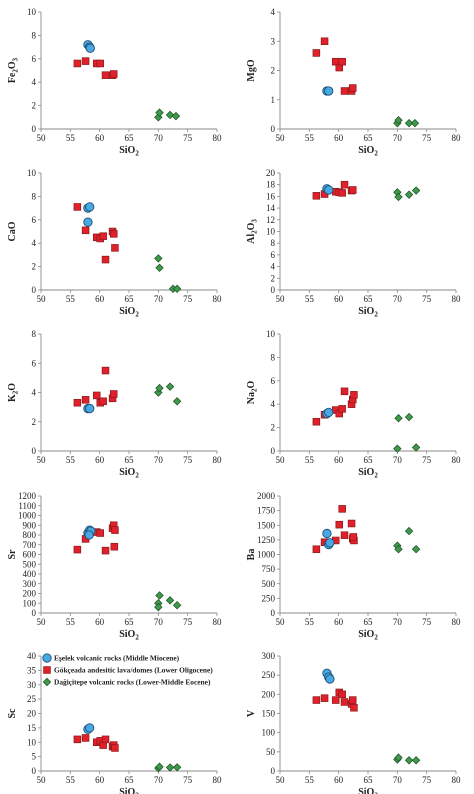 This screenshot has width=474, height=794. I want to click on y-axis-label: Sc, so click(12, 713).